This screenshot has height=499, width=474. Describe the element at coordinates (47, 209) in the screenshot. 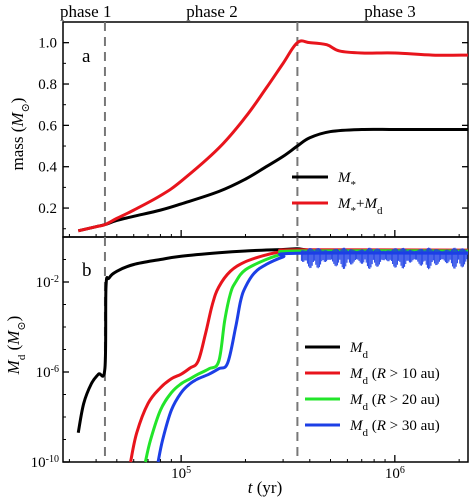

I see `ytick-label-a-0: 0.2` at that location.